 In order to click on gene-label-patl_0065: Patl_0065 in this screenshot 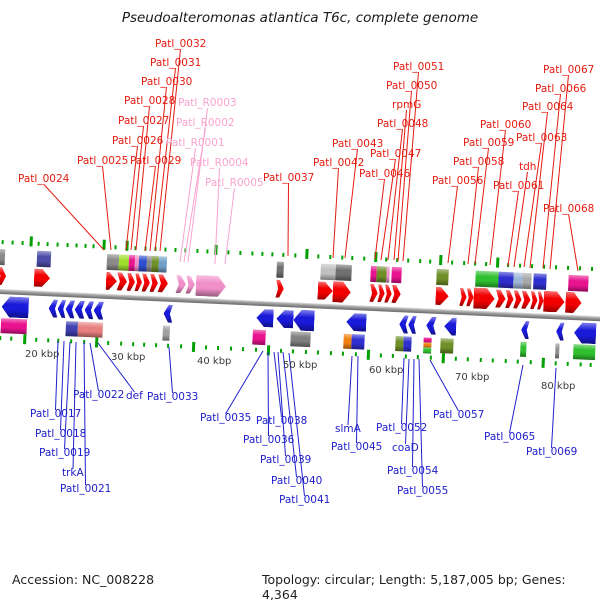, I will do `click(510, 437)`.